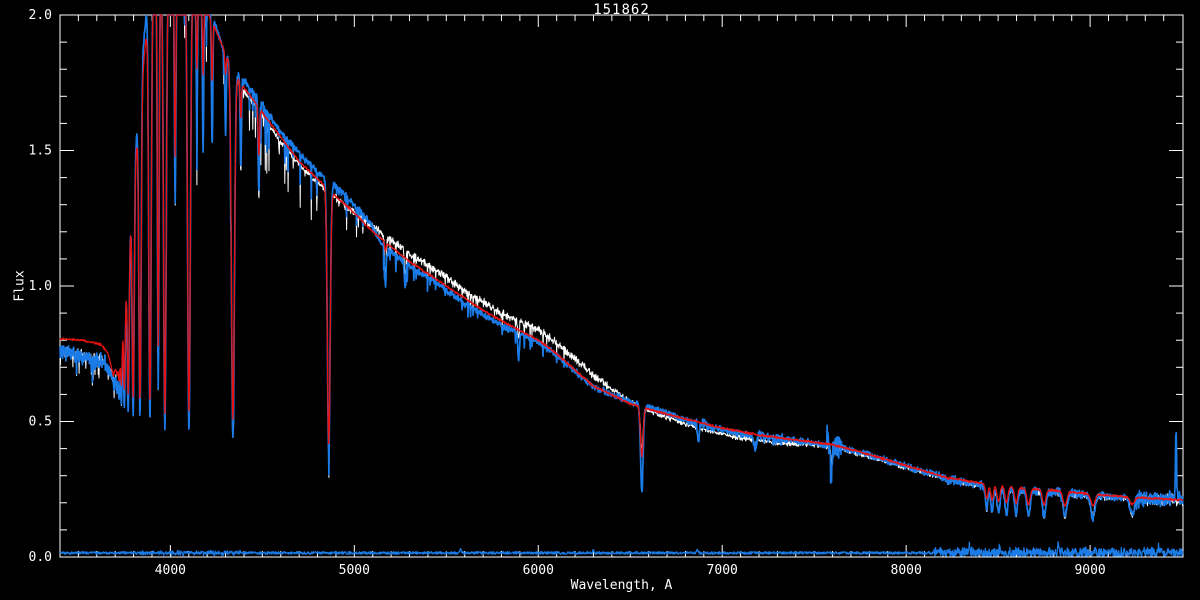 The image size is (1200, 600). I want to click on x-tick-label: 4000, so click(170, 570).